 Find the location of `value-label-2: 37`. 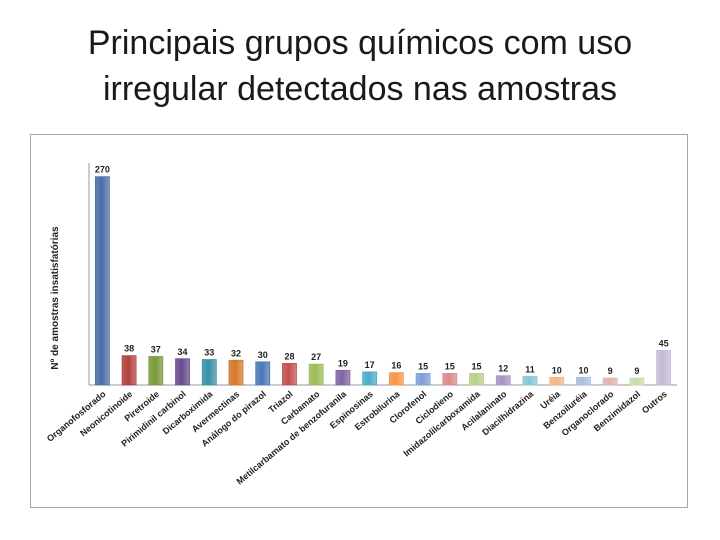

value-label-2: 37 is located at coordinates (156, 349).